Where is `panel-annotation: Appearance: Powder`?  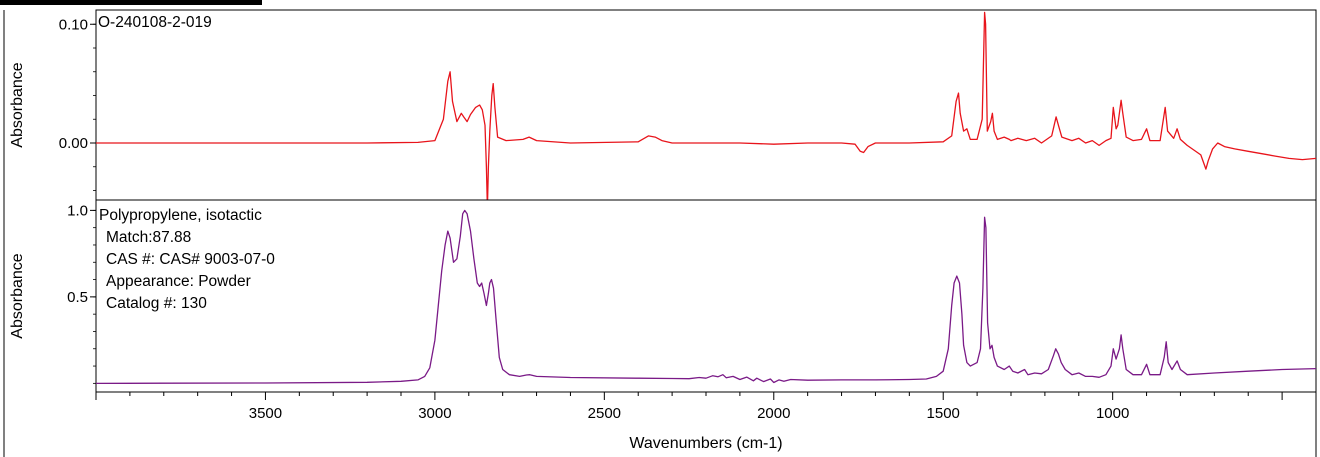 panel-annotation: Appearance: Powder is located at coordinates (178, 281).